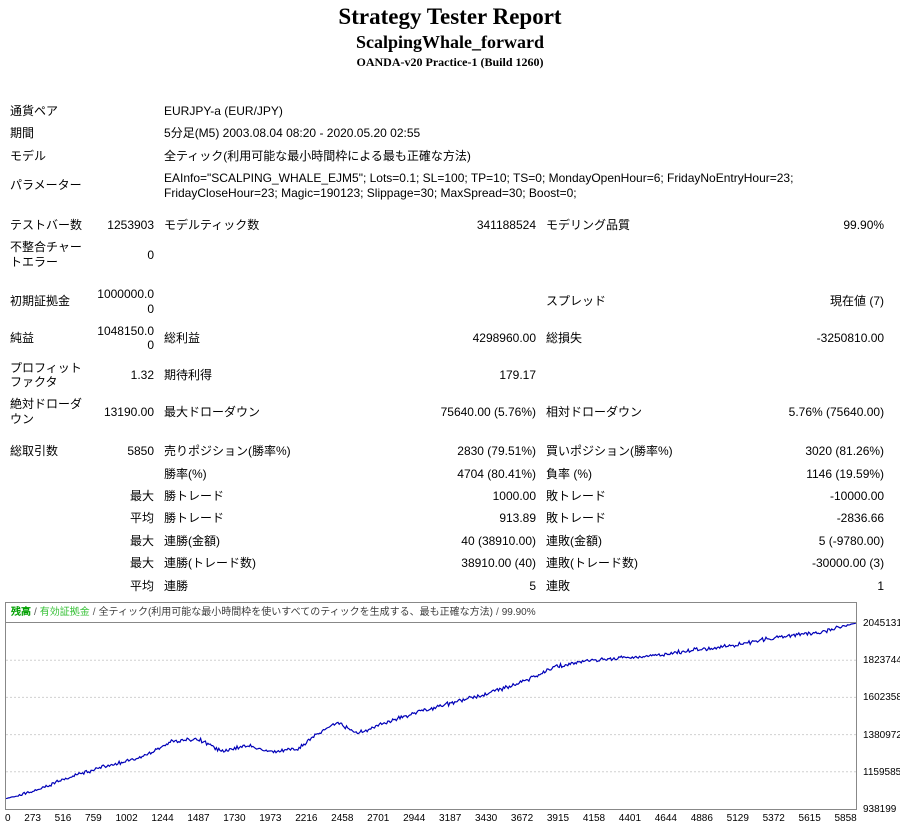  I want to click on table-value-cell: 75640.00 (5.76%), so click(488, 411).